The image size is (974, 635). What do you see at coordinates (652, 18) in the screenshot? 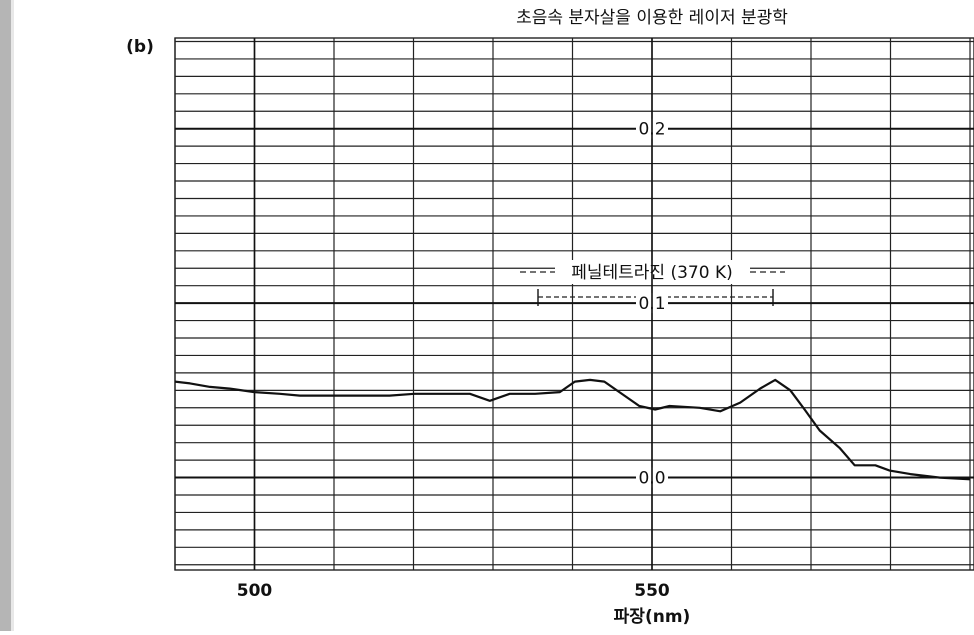
I see `chart-title: 초음속 분자살을 이용한 레이저 분광학` at bounding box center [652, 18].